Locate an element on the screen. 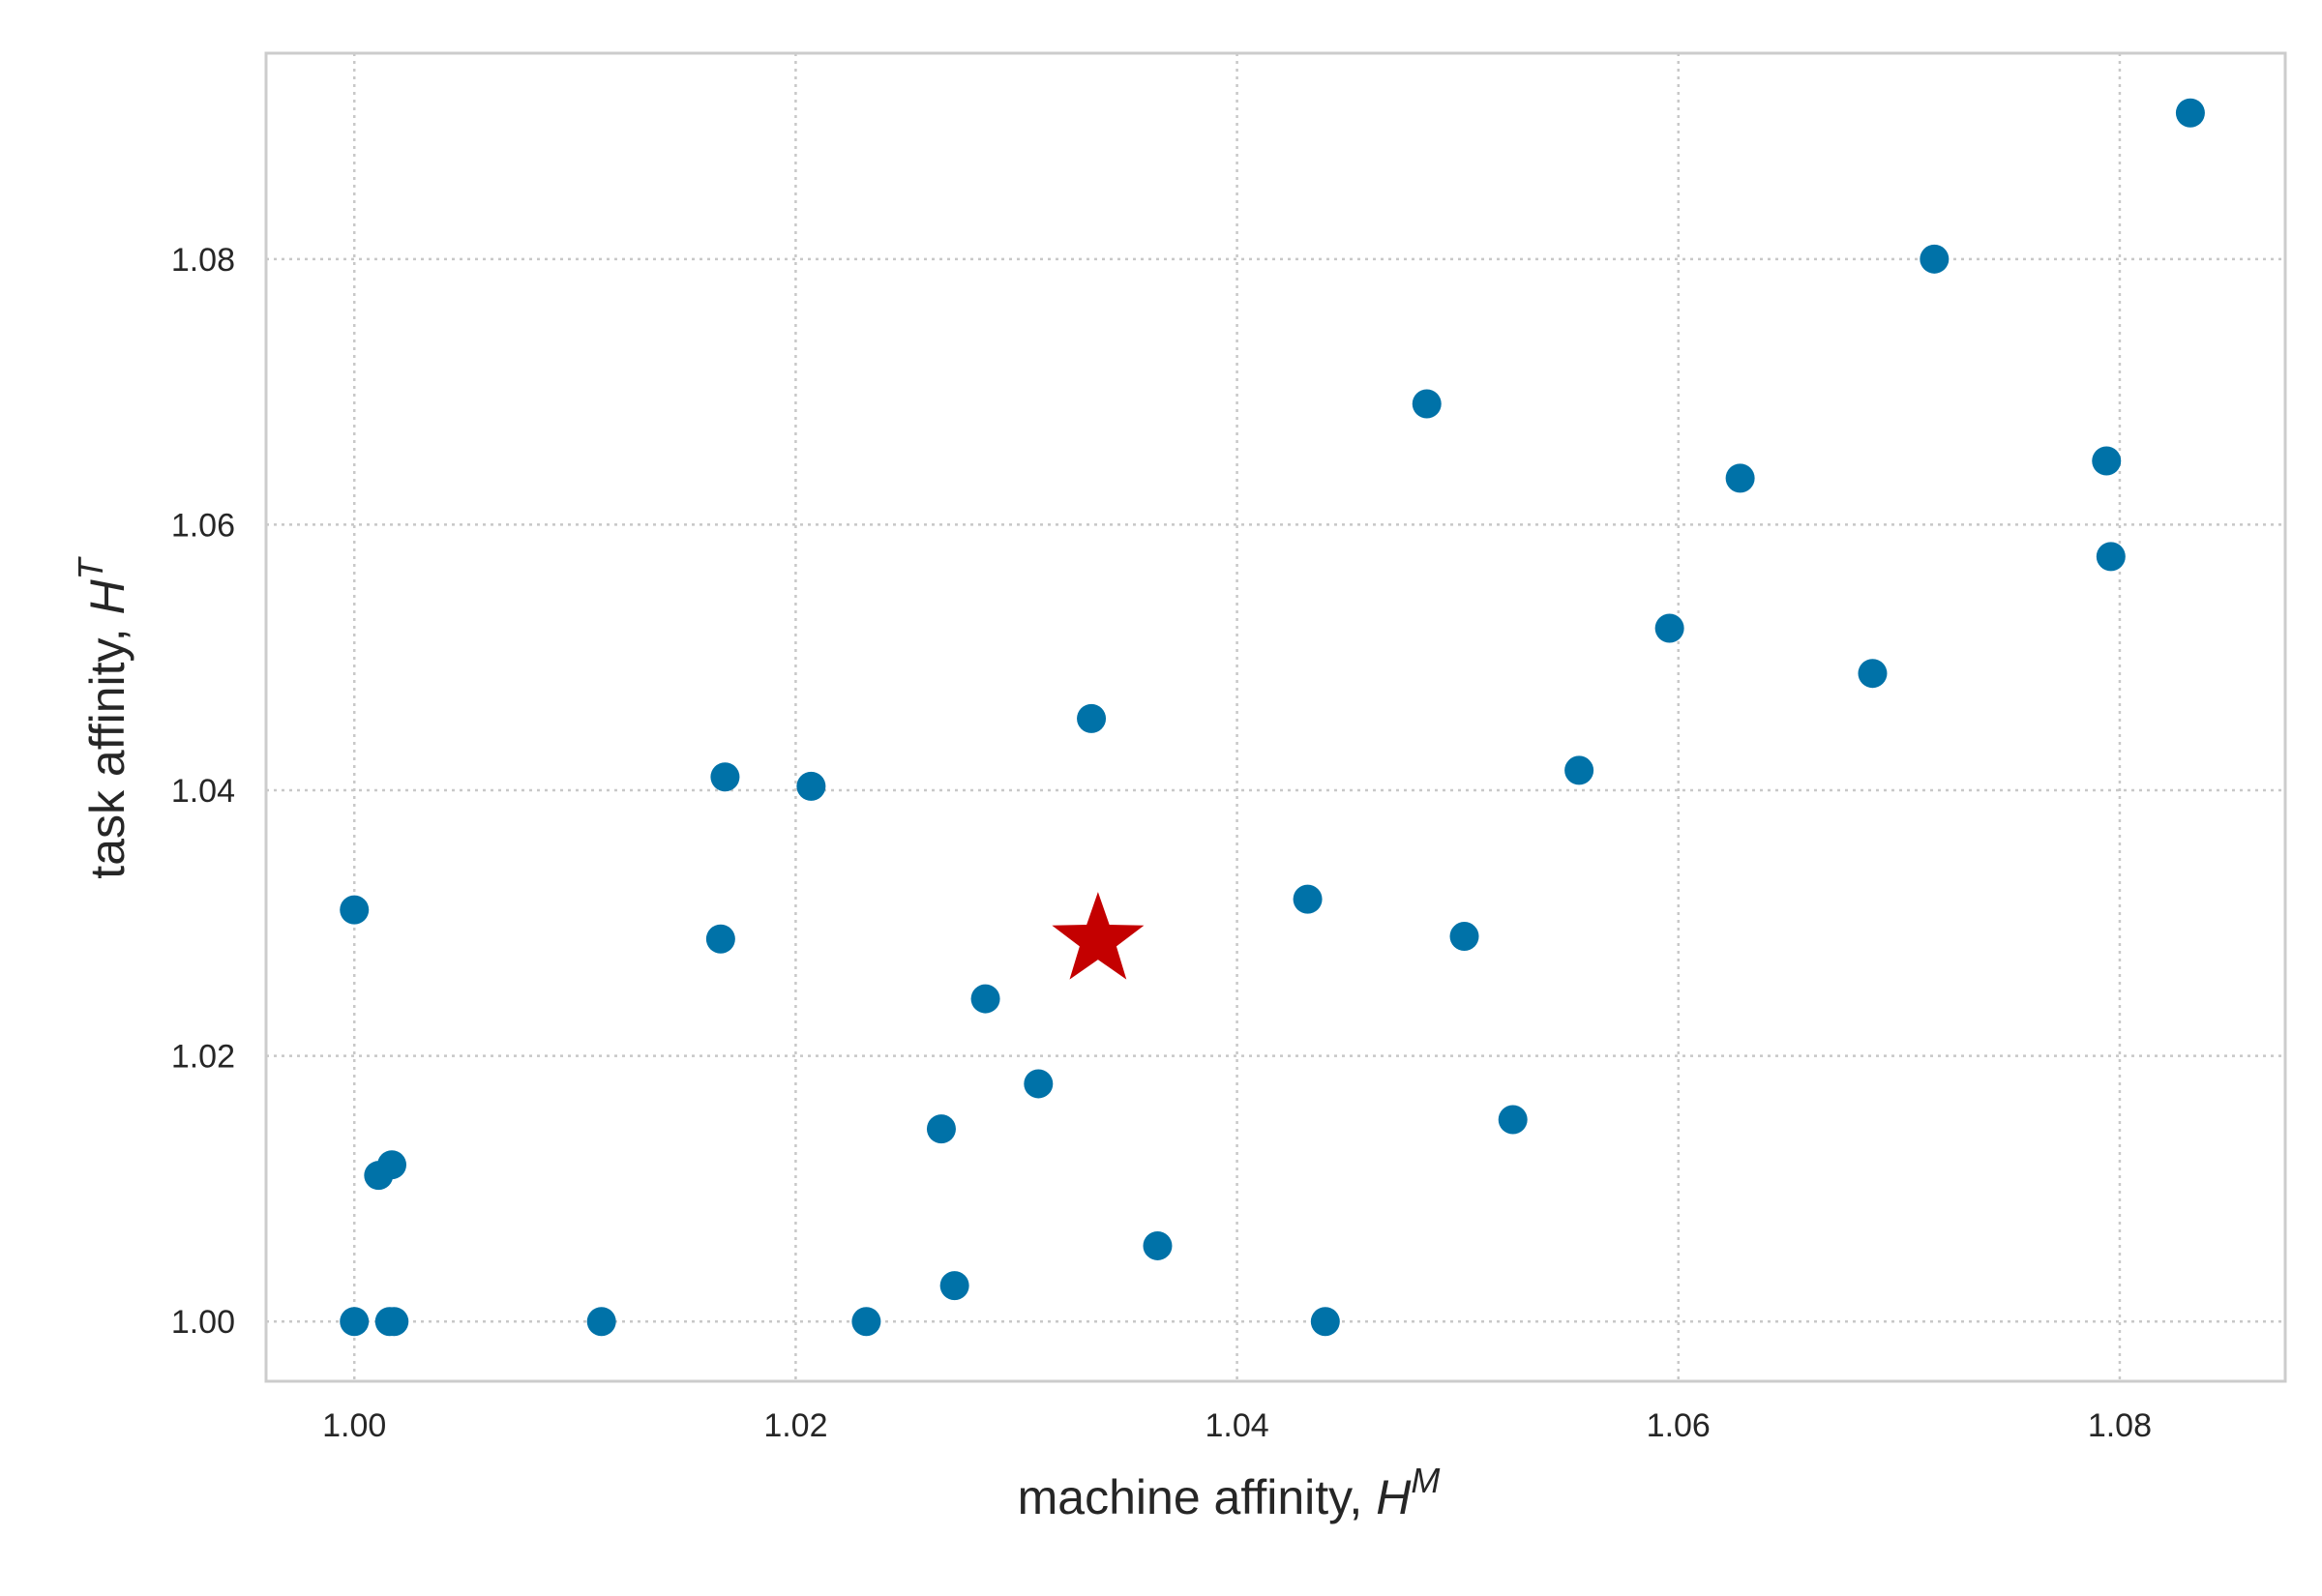 This screenshot has width=2322, height=1596. y-axis-label-superscript: T is located at coordinates (90, 567).